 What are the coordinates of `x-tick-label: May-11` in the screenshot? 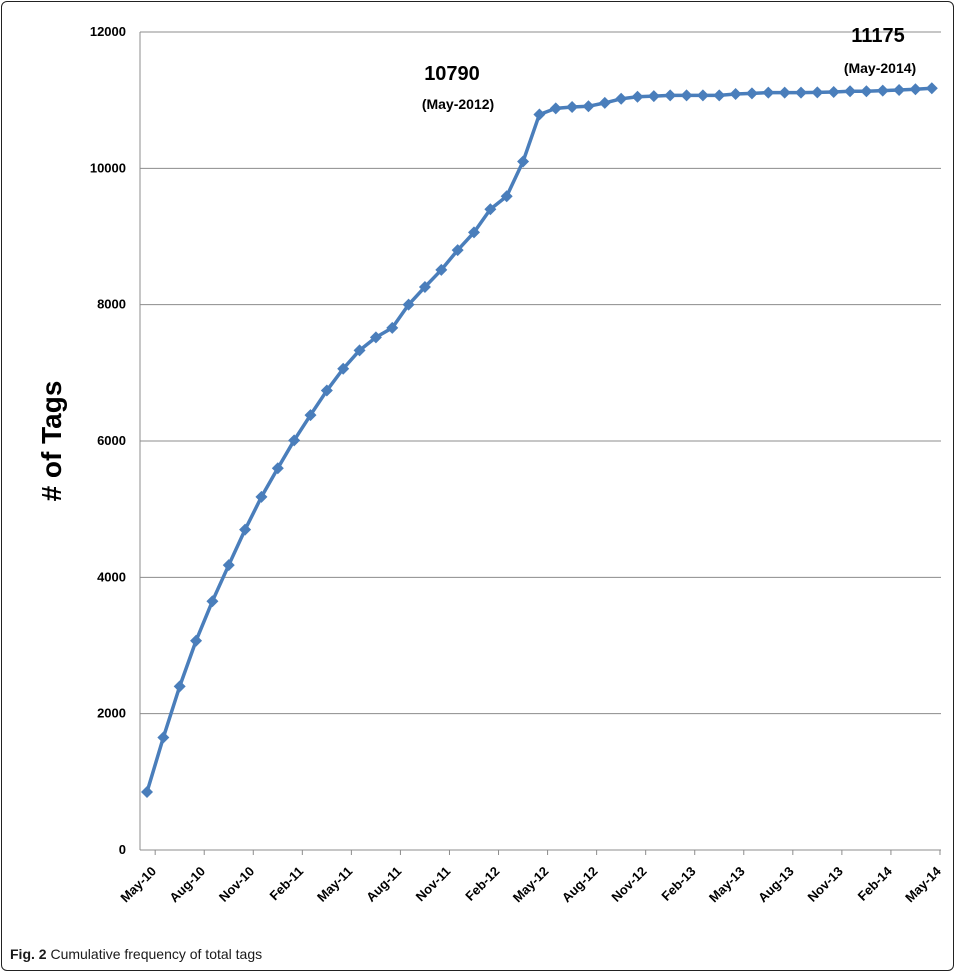 It's located at (334, 884).